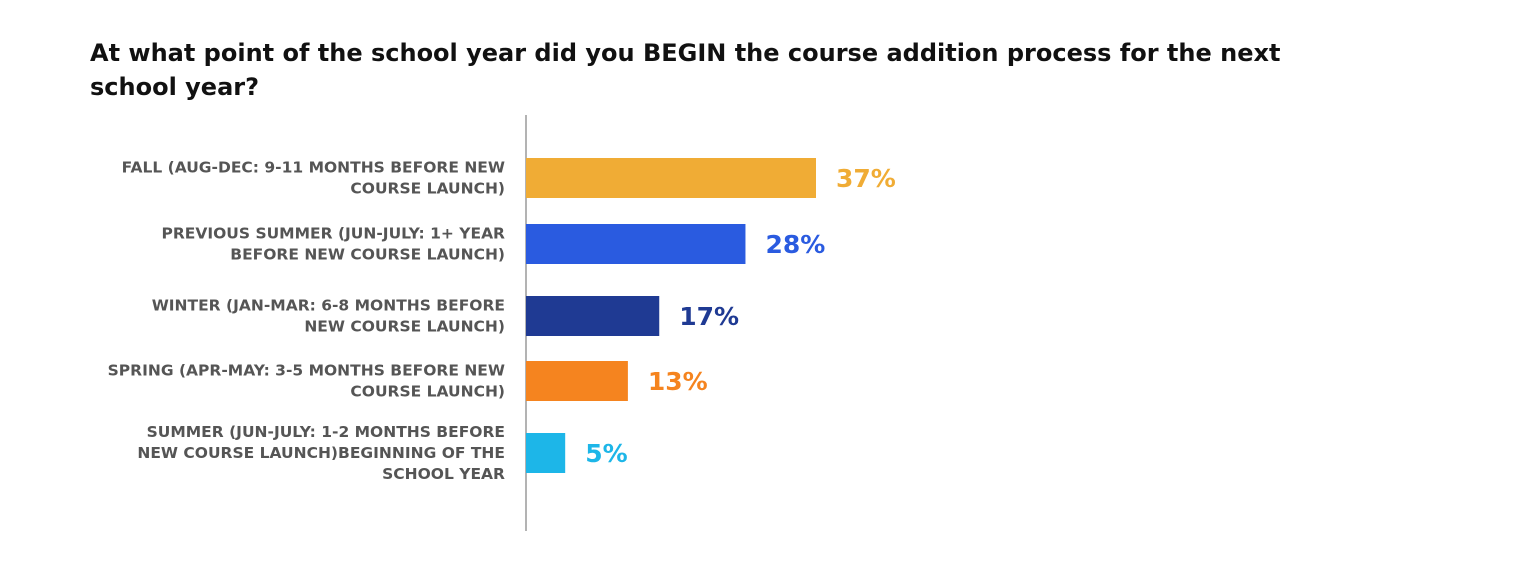  Describe the element at coordinates (709, 316) in the screenshot. I see `value-label-3: 17%` at that location.